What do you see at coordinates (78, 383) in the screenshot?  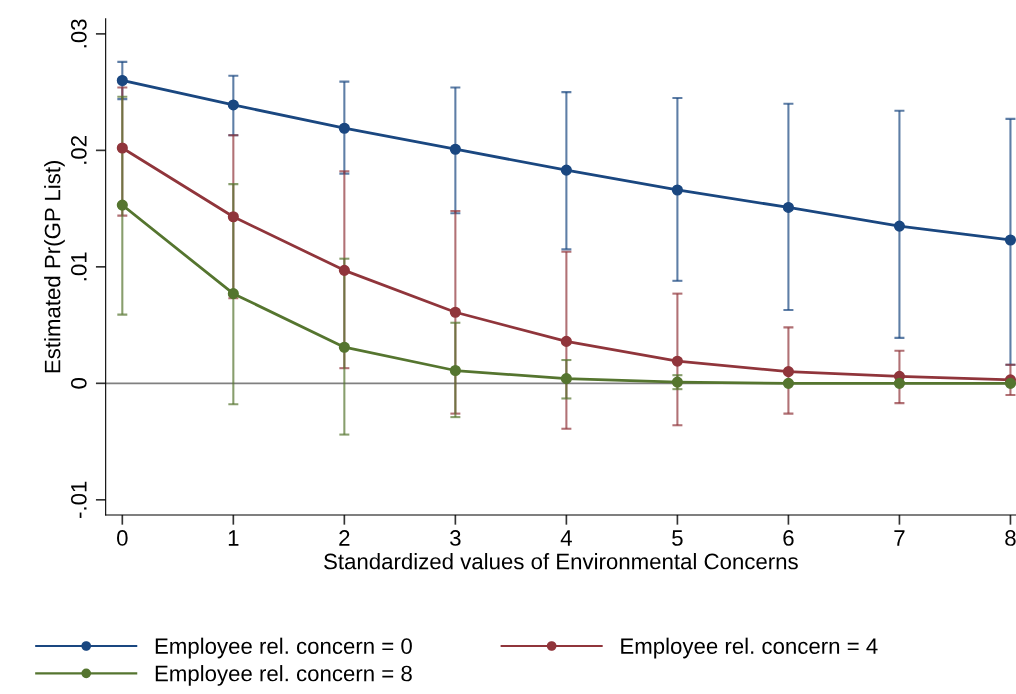 I see `y-tick-label: 0` at bounding box center [78, 383].